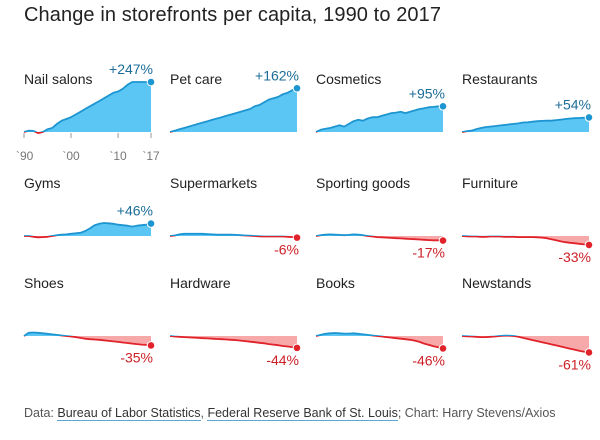 The height and width of the screenshot is (440, 600). I want to click on panel-cosmetics: Cosmetics +95%, so click(381, 102).